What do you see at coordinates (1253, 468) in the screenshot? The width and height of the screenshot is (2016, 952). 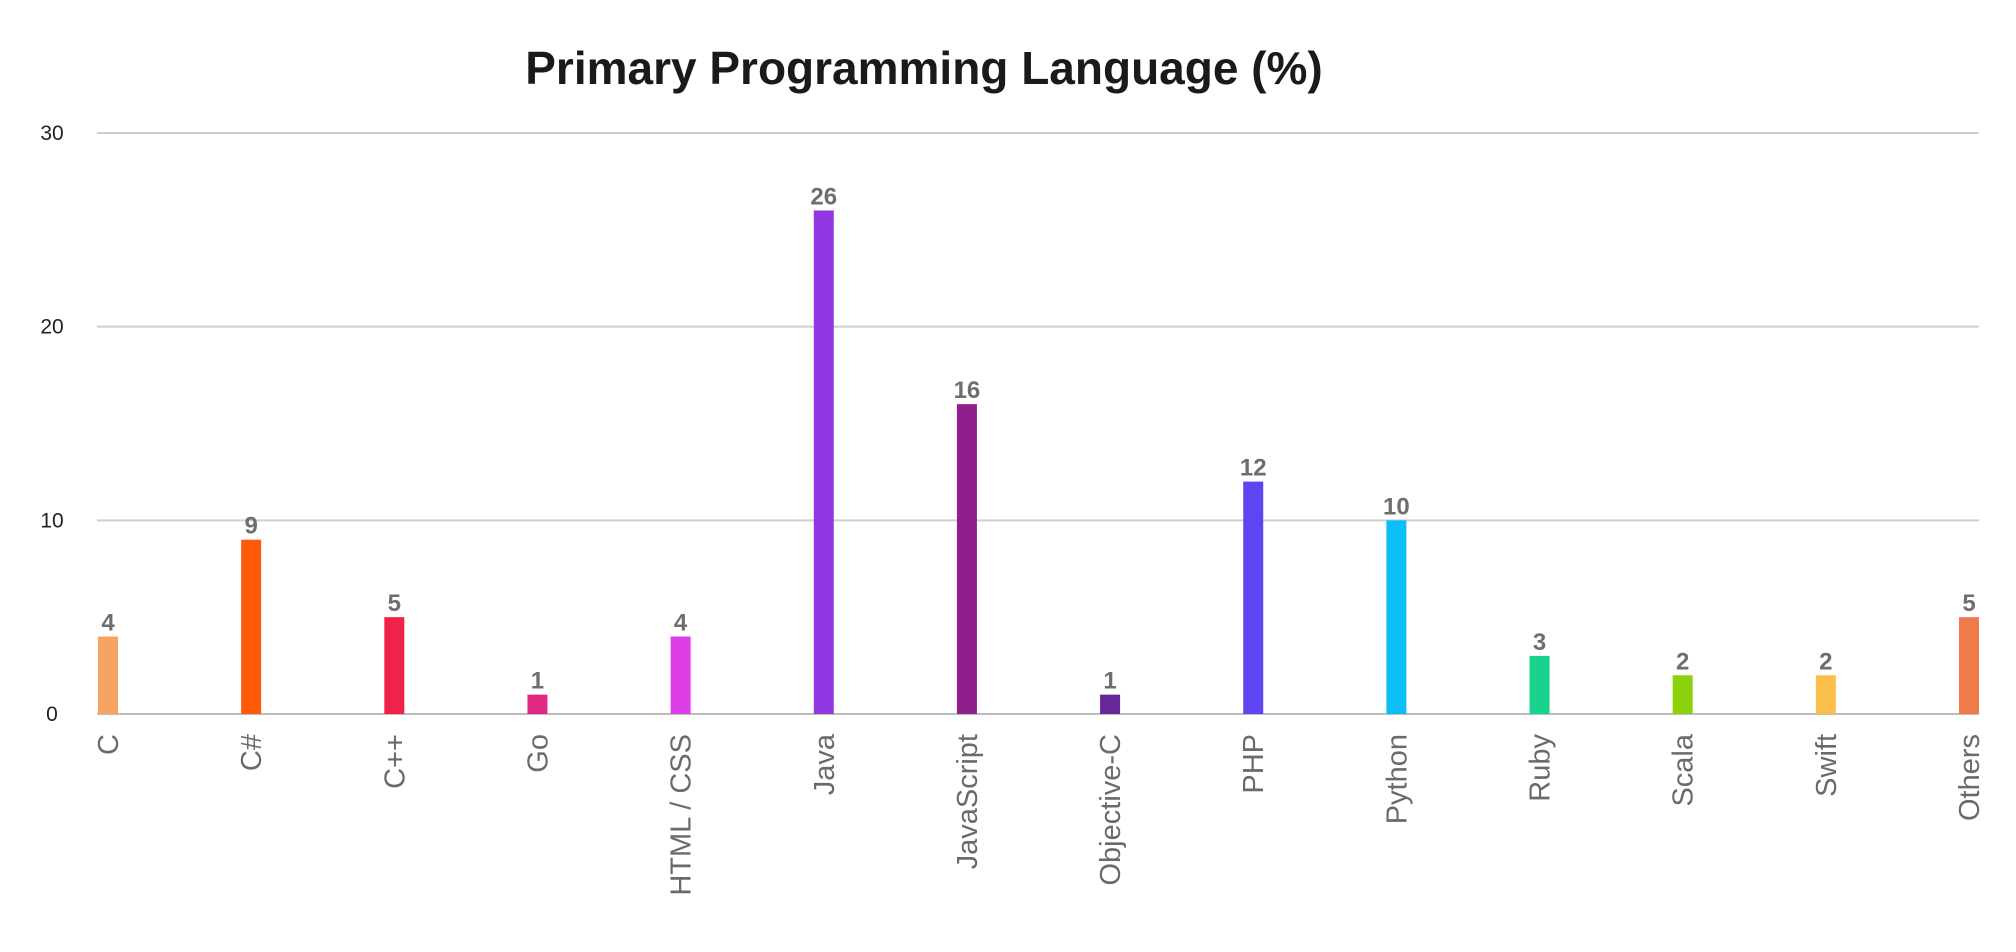 I see `data-label: 12` at bounding box center [1253, 468].